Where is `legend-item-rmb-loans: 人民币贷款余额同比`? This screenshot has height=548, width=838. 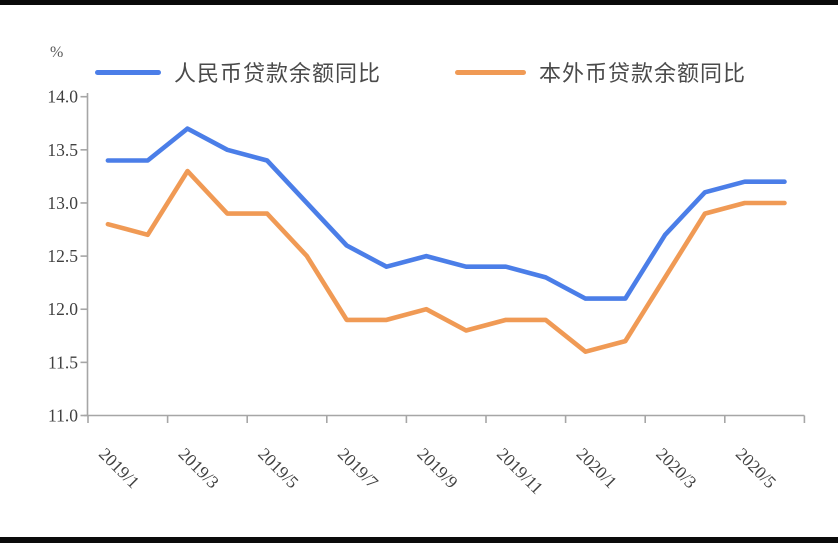 legend-item-rmb-loans: 人民币贷款余额同比 is located at coordinates (238, 72).